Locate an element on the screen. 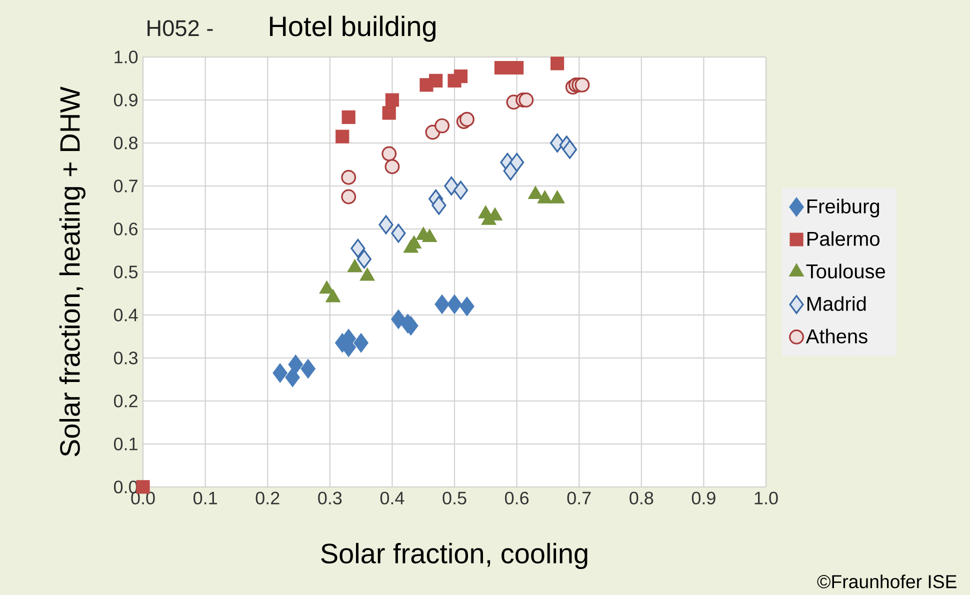 The image size is (970, 595). legend-label: Athens is located at coordinates (837, 336).